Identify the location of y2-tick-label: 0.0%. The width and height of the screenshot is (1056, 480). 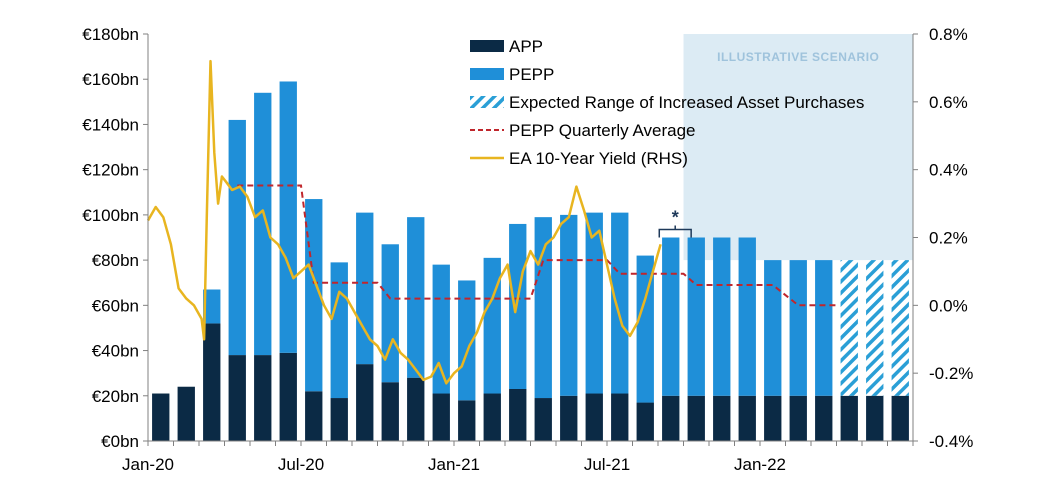
(948, 305).